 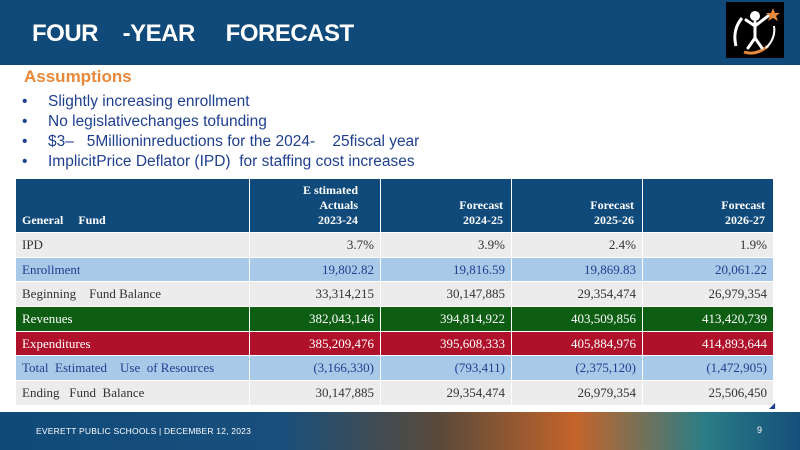 What do you see at coordinates (708, 393) in the screenshot?
I see `cell-value: 25,506,450` at bounding box center [708, 393].